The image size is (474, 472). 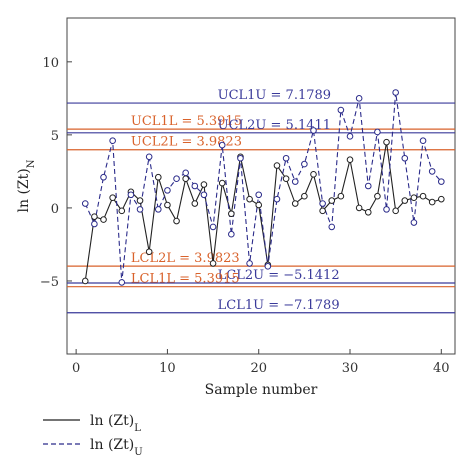 I want to click on legend-label-subscript: U, so click(x=138, y=452).